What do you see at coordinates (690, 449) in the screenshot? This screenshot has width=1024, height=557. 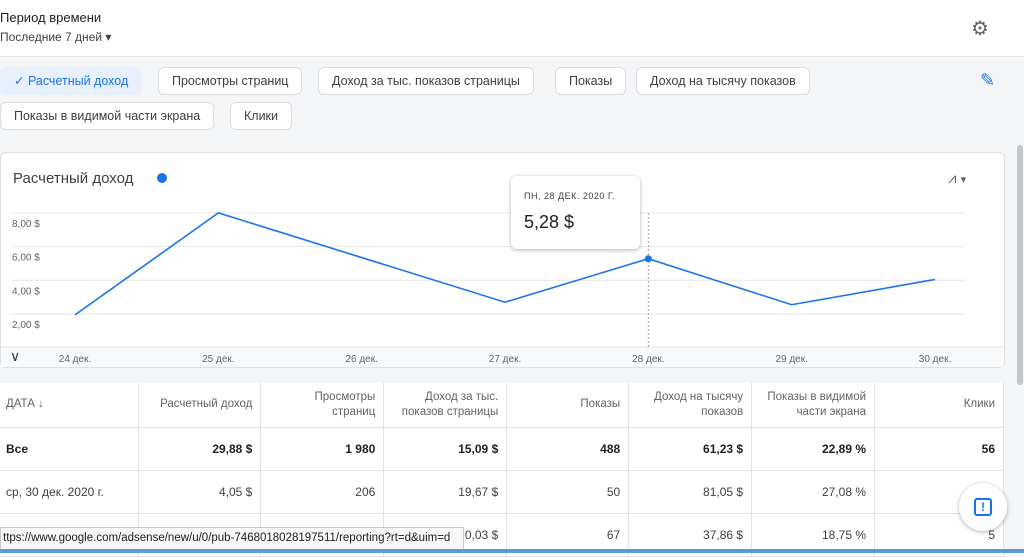 I see `table-cell: 61,23 $` at bounding box center [690, 449].